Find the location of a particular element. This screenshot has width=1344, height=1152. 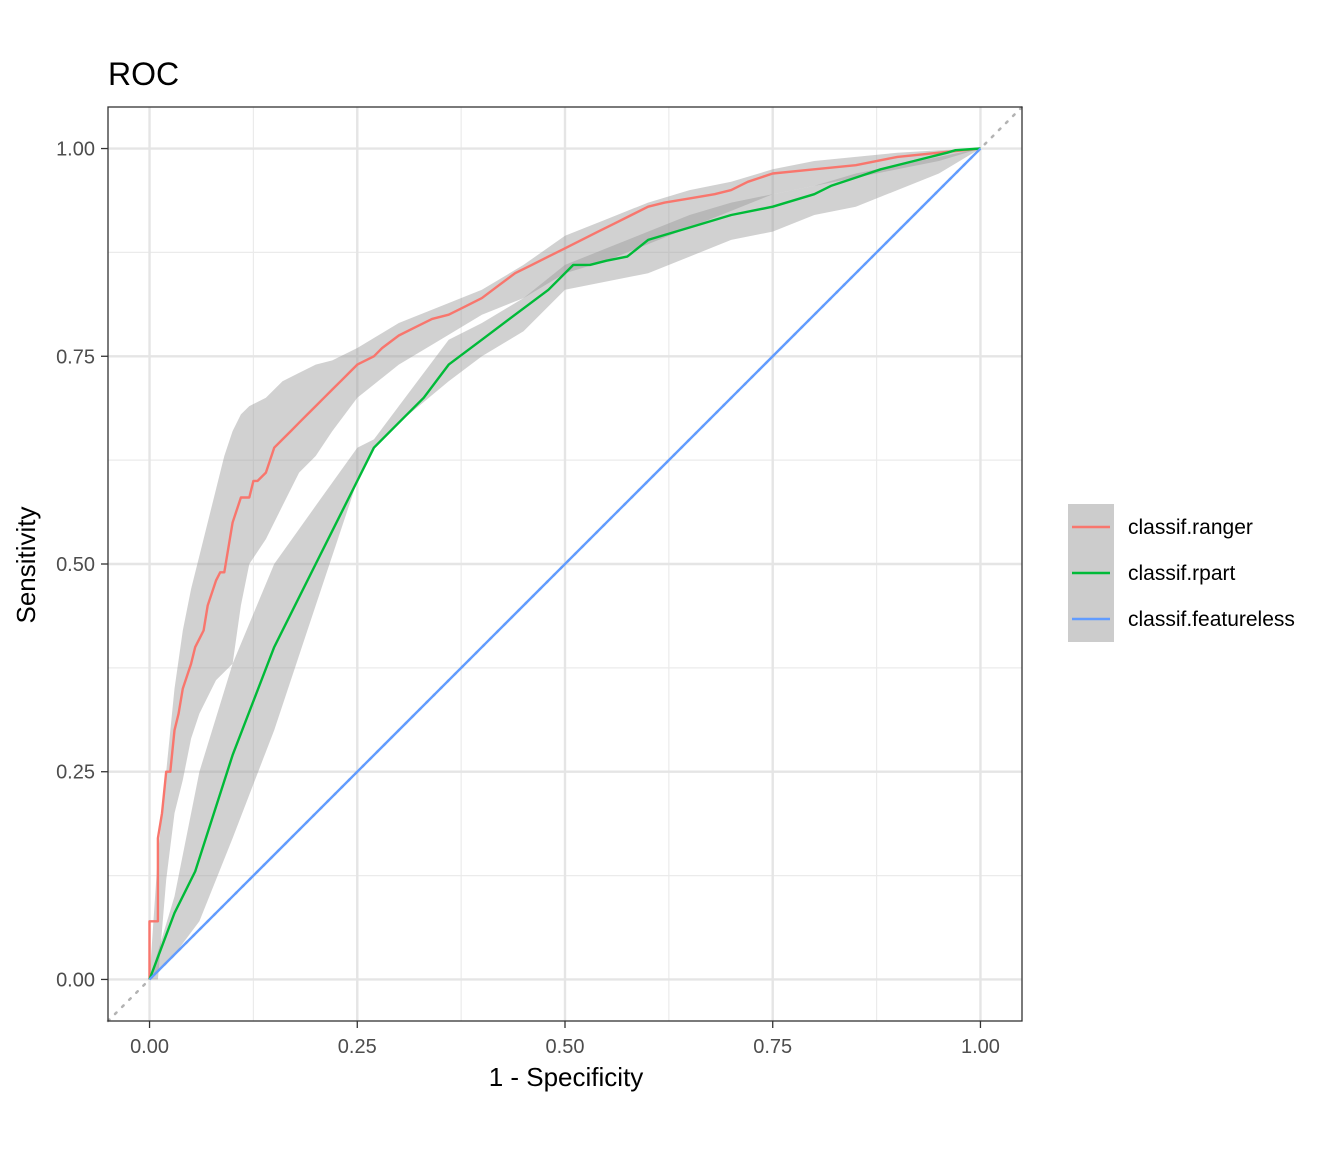

legend-label-classif.rpart: classif.rpart is located at coordinates (1182, 573).